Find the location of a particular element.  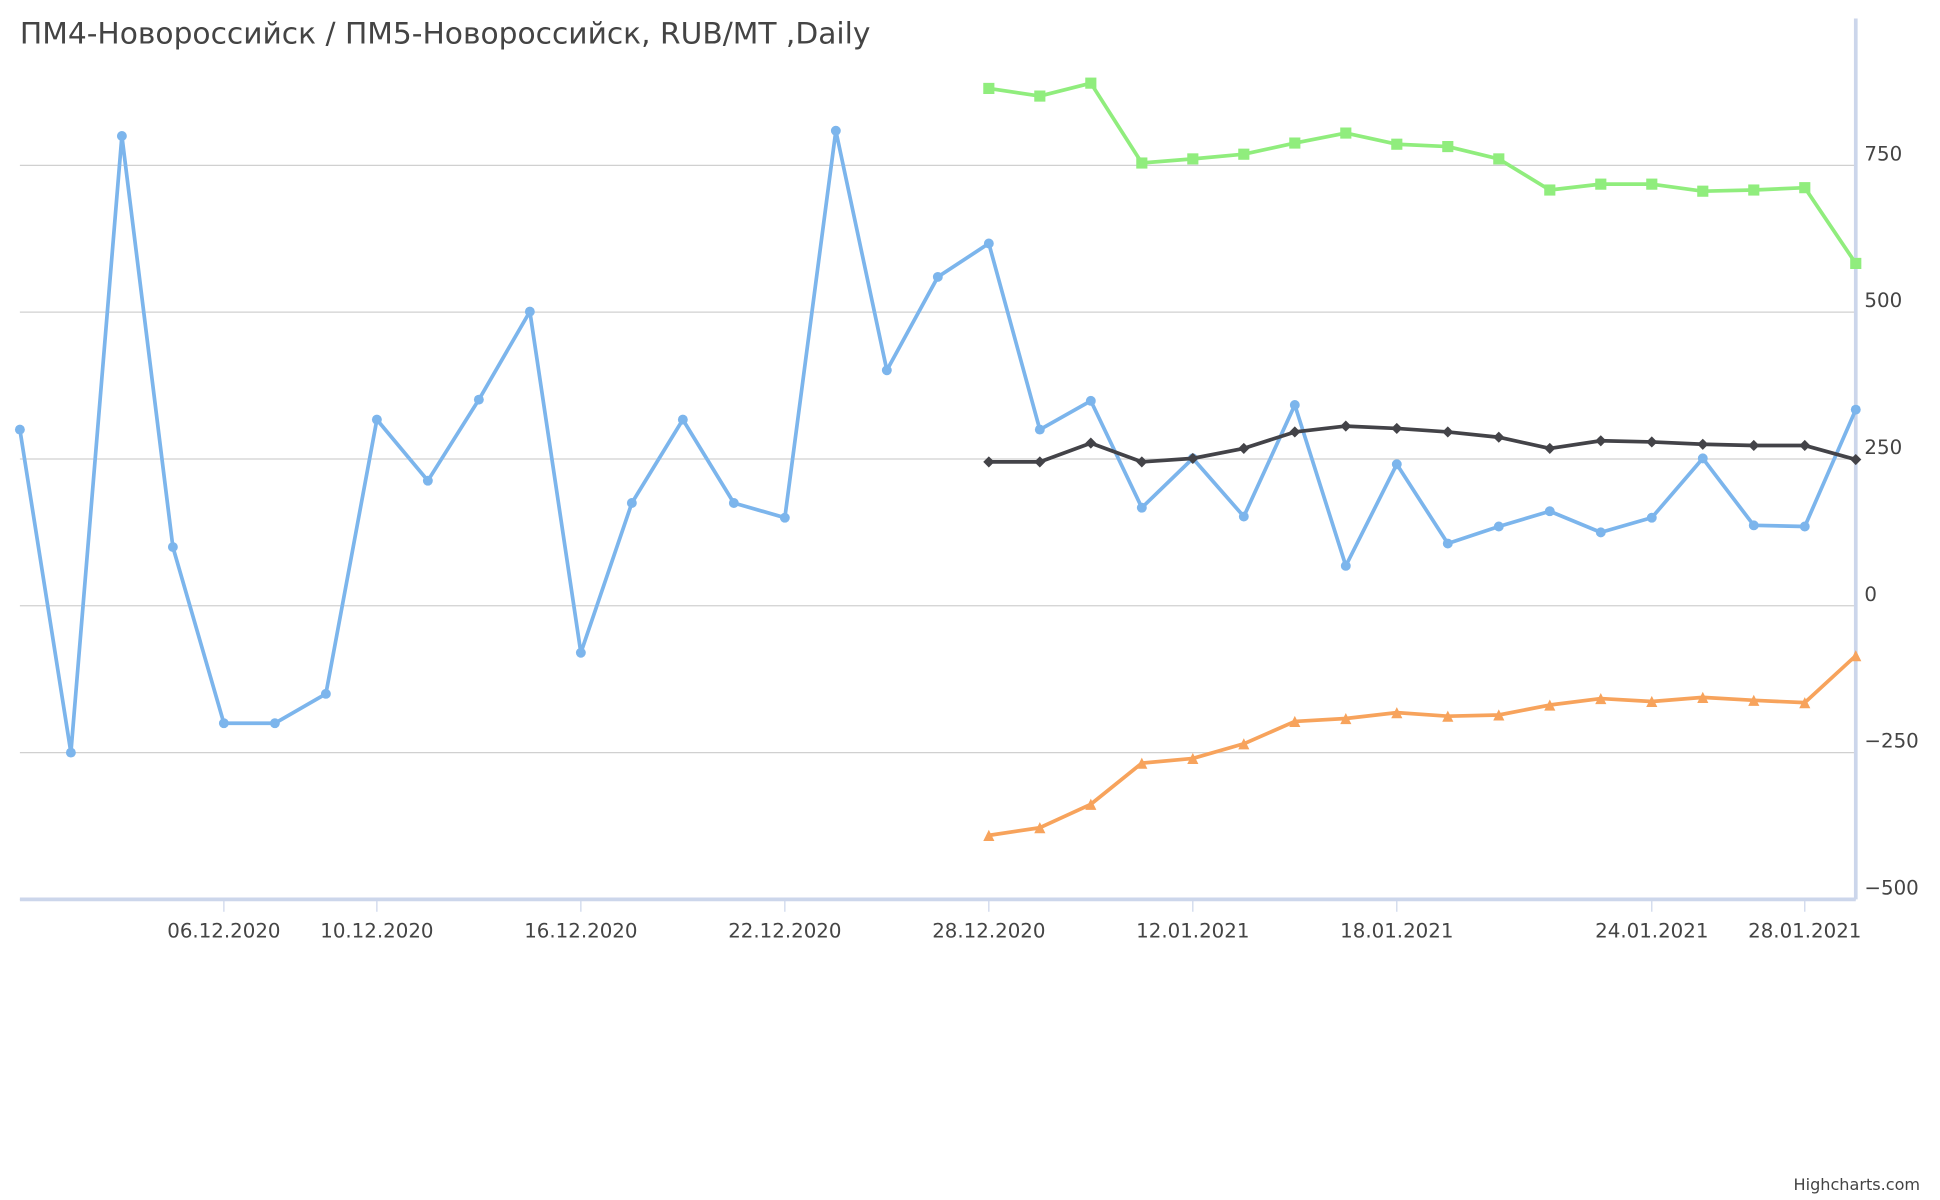

x-tick-label: 12.01.2021 is located at coordinates (1192, 931).